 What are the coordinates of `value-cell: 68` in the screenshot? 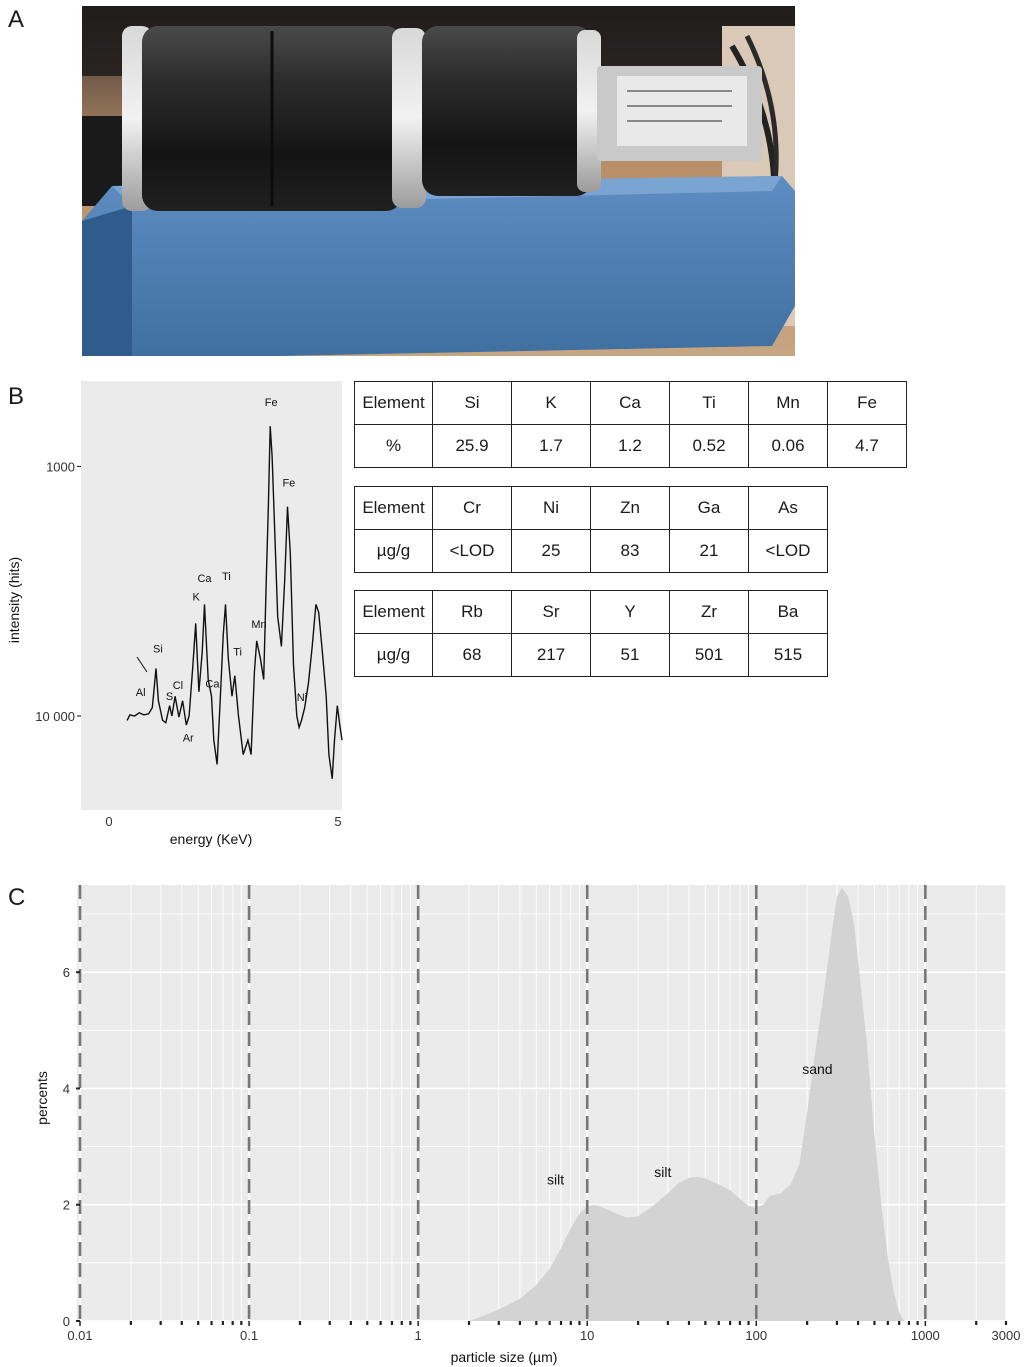 It's located at (472, 655).